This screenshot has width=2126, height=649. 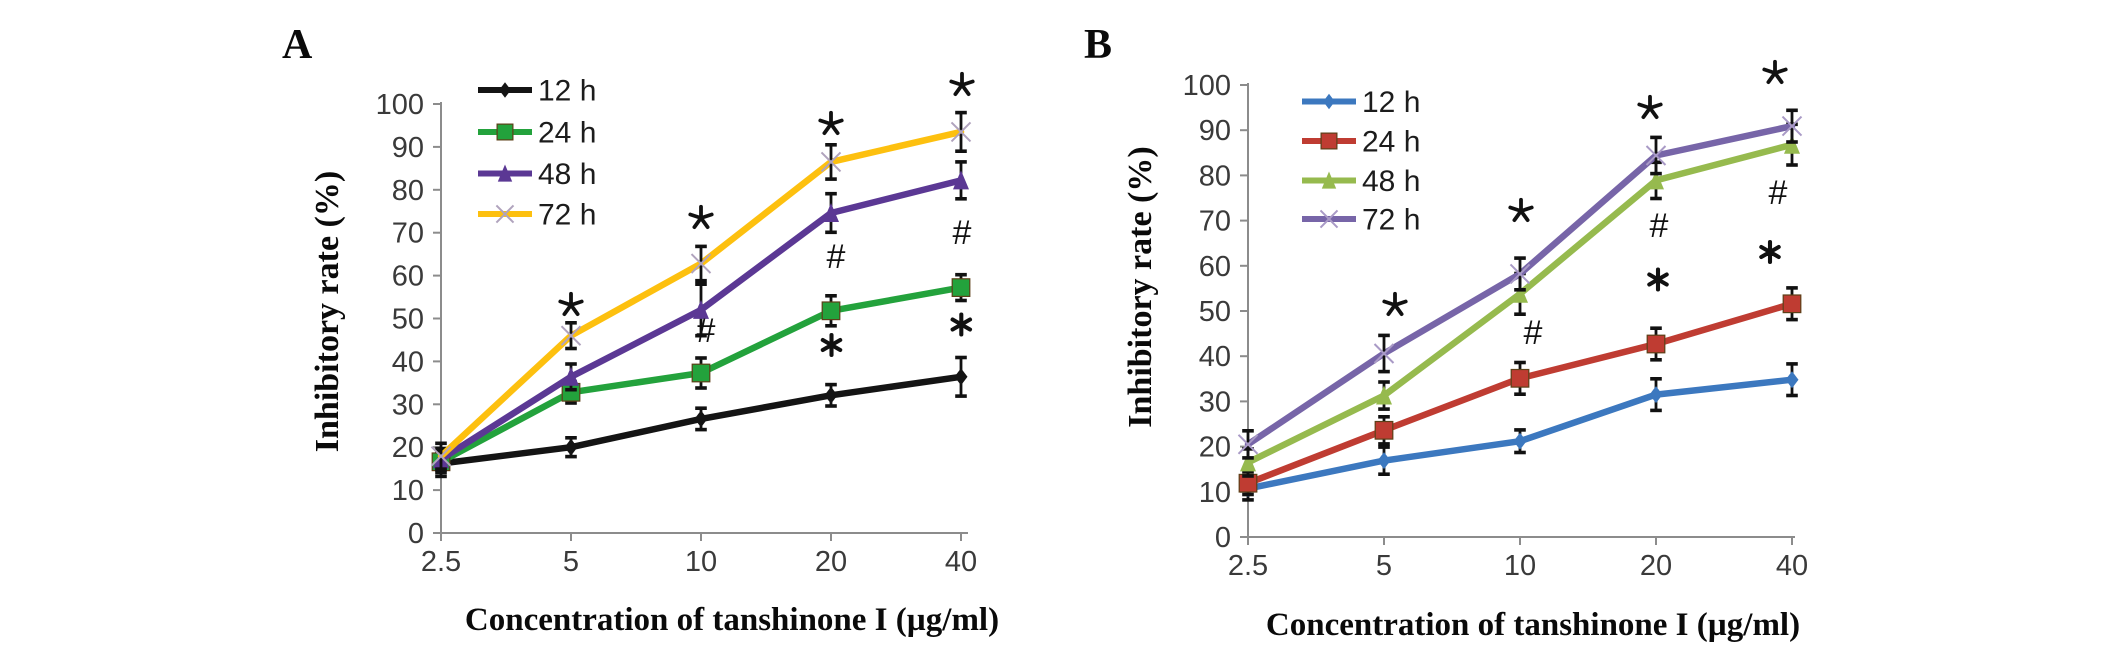 I want to click on svg-text: A, so click(x=297, y=45).